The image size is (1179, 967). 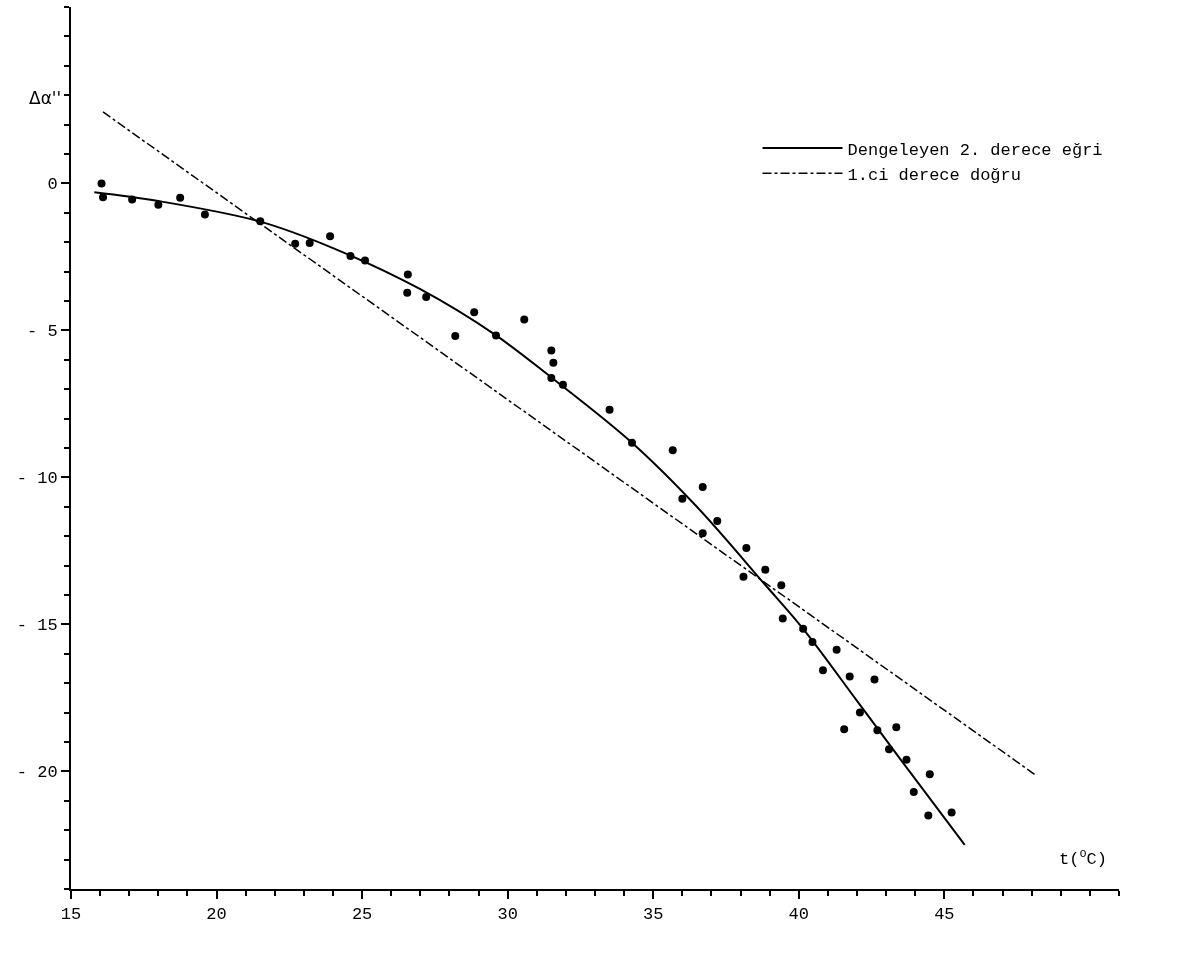 I want to click on y-axis-title: Δα'', so click(x=45, y=98).